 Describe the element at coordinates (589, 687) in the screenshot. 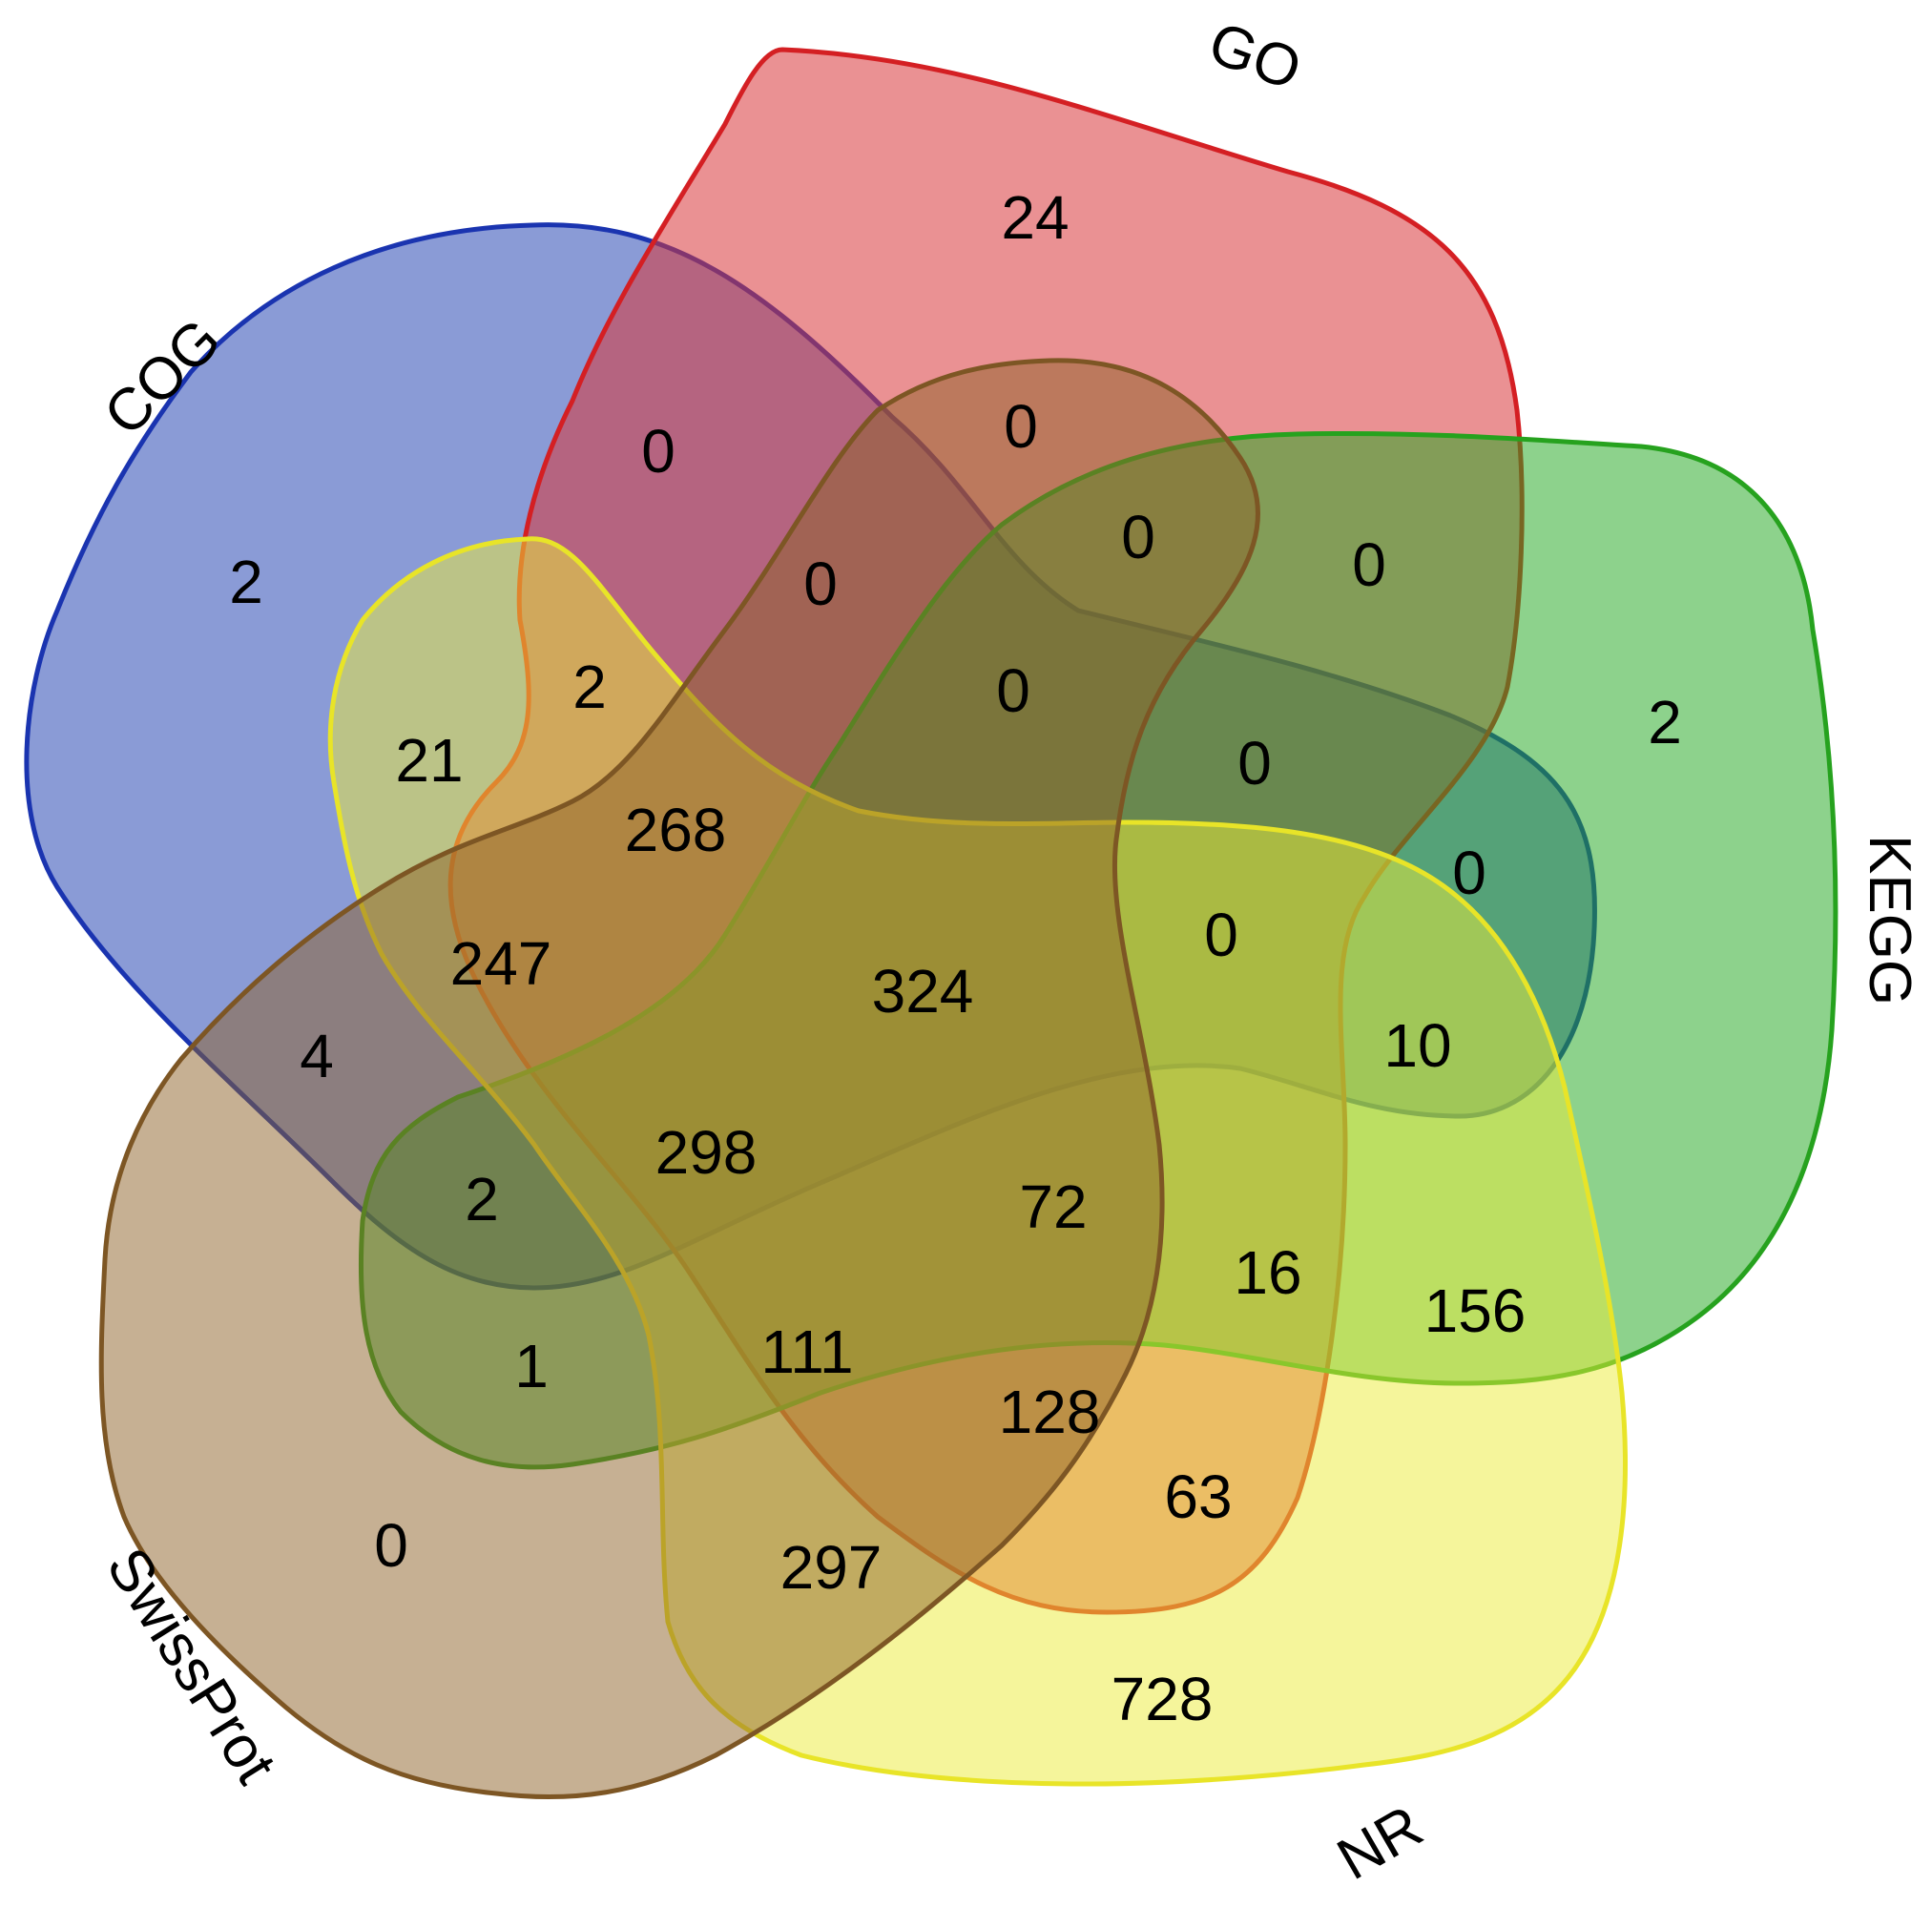

I see `region-count-cog-go-nr: 2` at that location.